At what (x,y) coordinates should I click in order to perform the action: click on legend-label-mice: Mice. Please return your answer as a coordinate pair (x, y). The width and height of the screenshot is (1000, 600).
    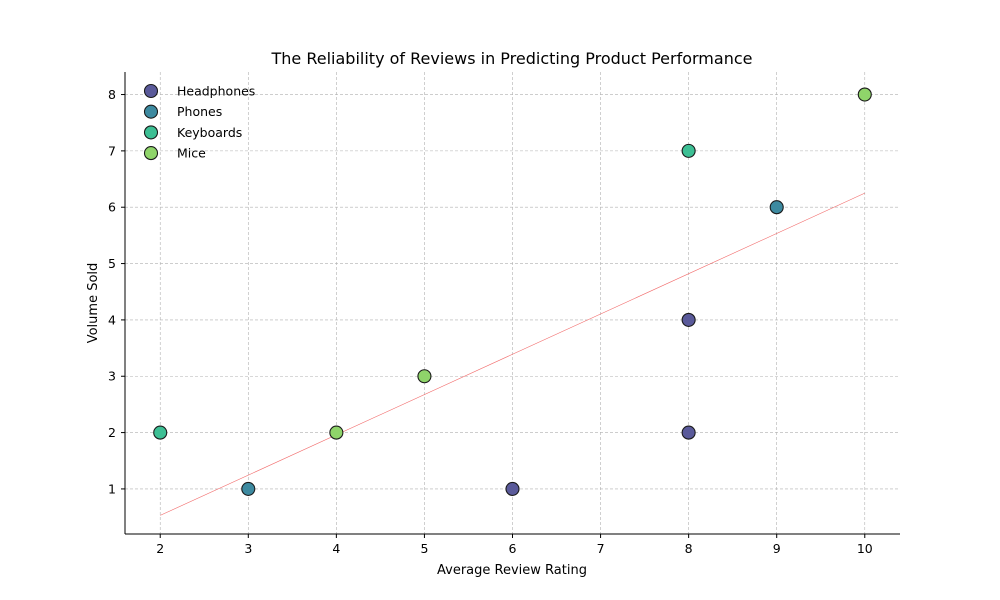
    Looking at the image, I should click on (191, 153).